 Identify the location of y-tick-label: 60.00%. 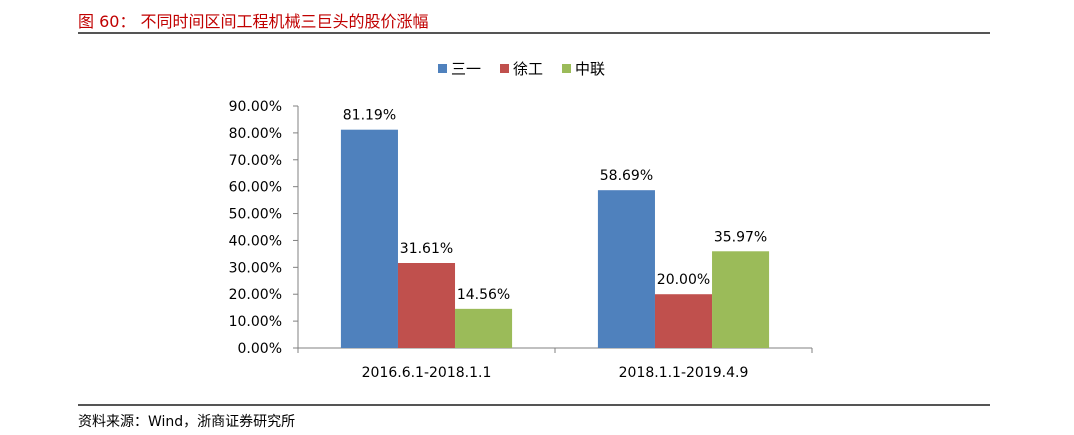
(255, 188).